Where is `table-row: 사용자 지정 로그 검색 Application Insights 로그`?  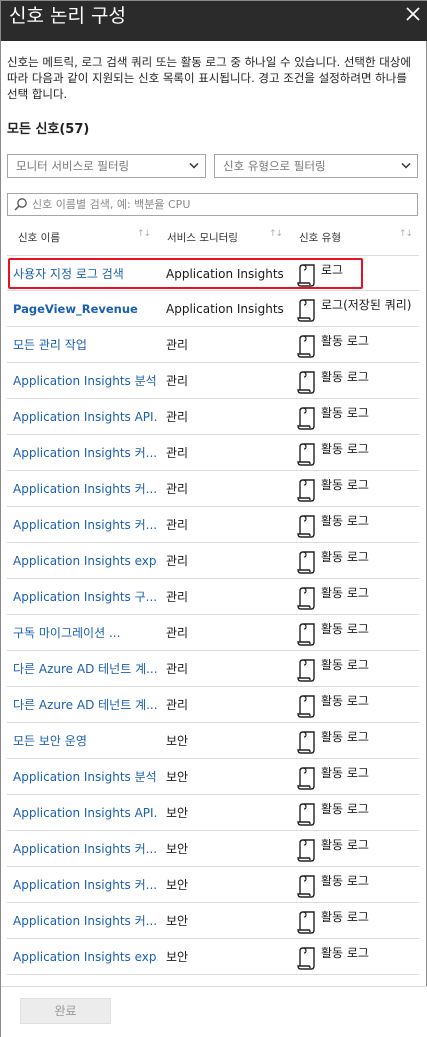
table-row: 사용자 지정 로그 검색 Application Insights 로그 is located at coordinates (213, 273).